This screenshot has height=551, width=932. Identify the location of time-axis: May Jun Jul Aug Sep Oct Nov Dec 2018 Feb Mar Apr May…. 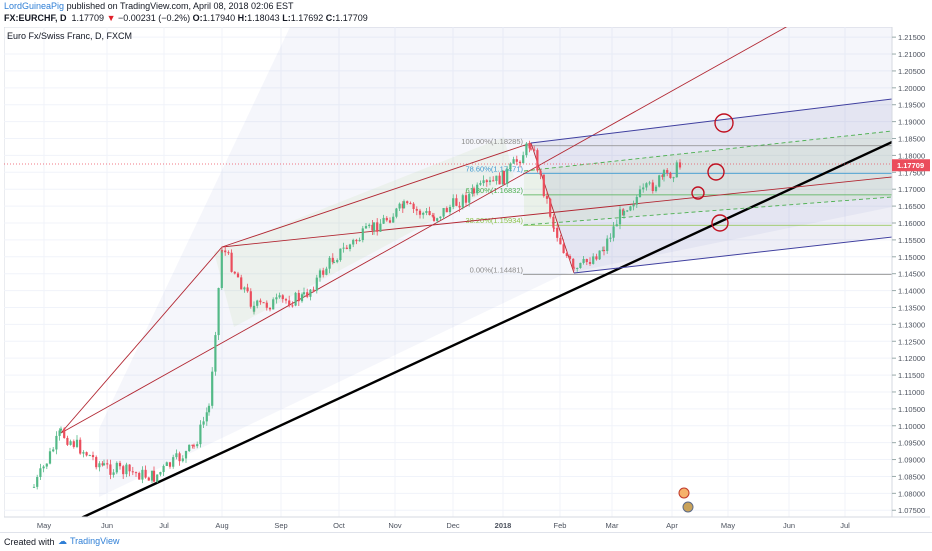
(467, 524).